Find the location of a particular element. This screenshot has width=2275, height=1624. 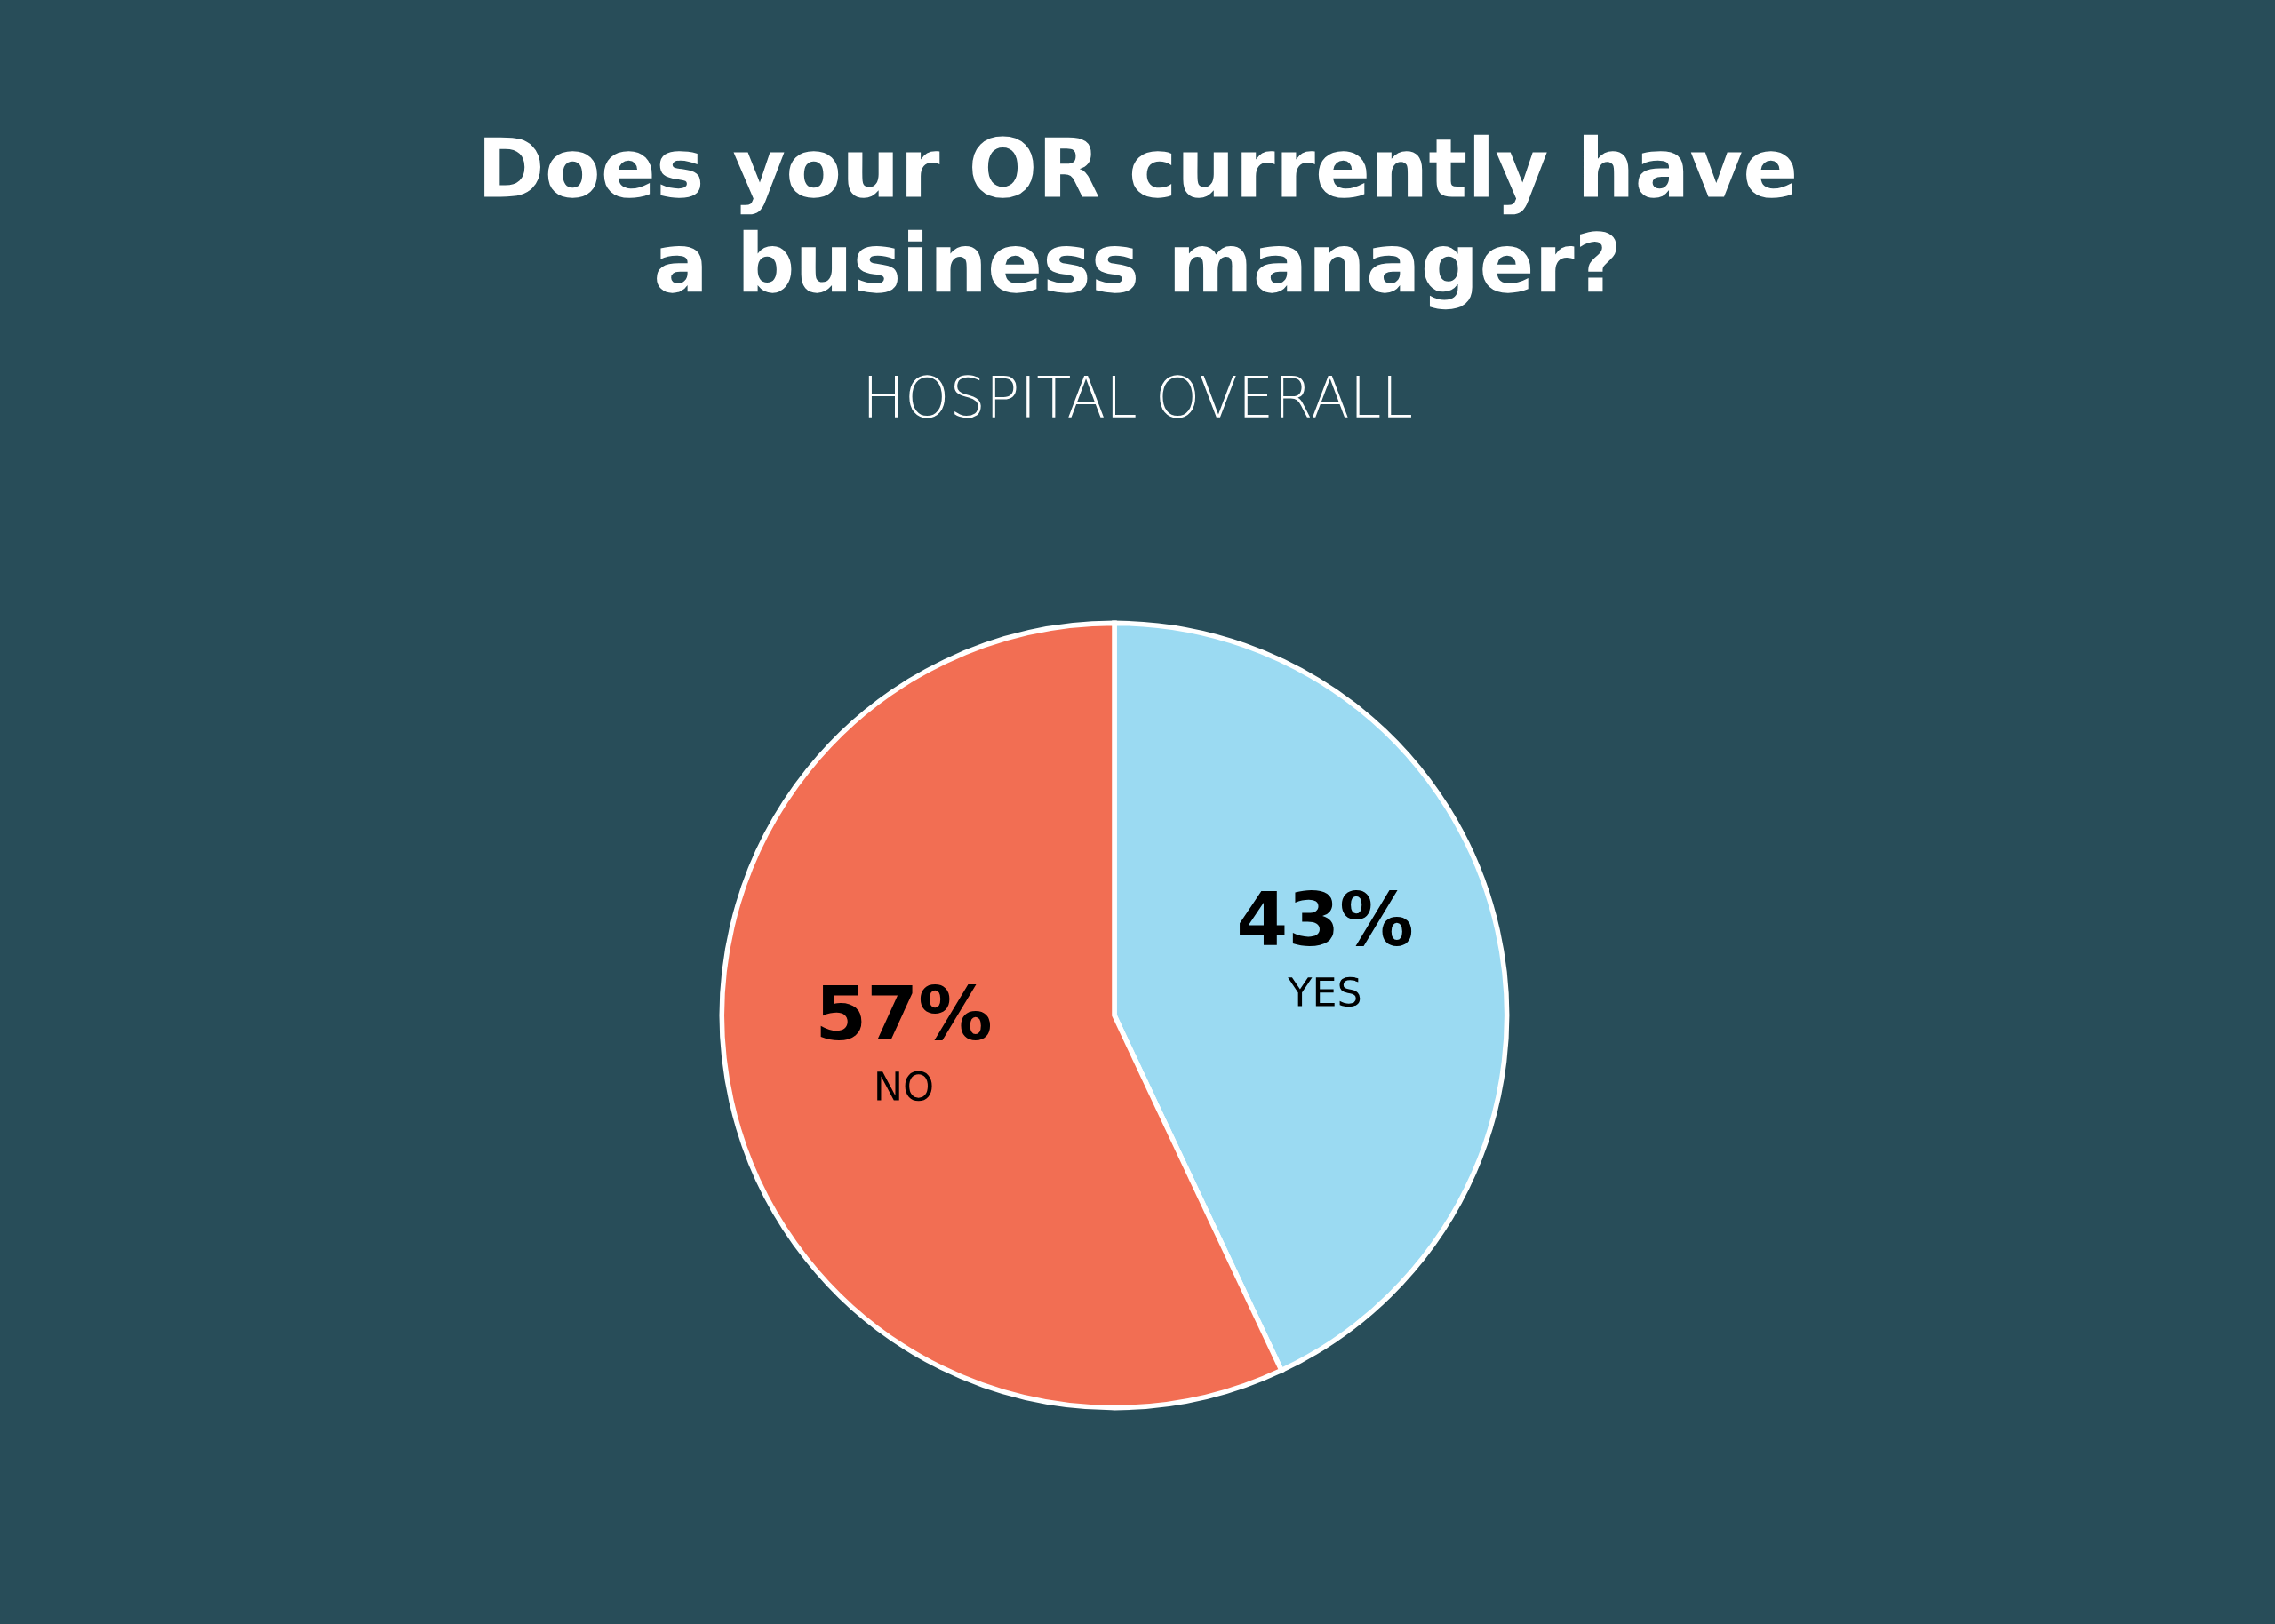

slice-label: YES is located at coordinates (1324, 992).